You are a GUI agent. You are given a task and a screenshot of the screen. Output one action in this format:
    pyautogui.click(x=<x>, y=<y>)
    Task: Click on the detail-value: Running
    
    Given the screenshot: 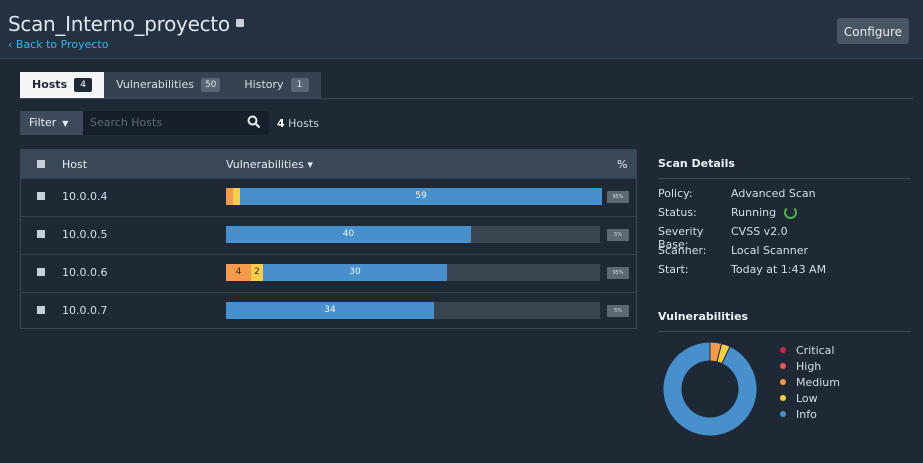 What is the action you would take?
    pyautogui.click(x=754, y=212)
    